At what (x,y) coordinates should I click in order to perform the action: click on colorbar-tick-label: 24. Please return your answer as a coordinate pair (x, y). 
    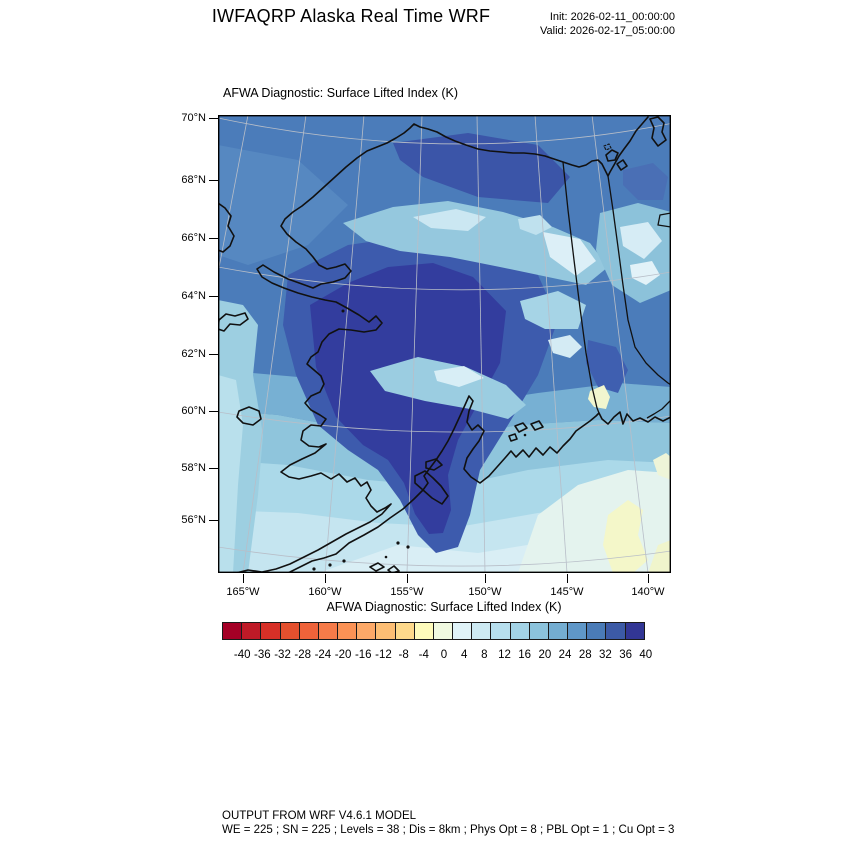
    Looking at the image, I should click on (565, 655).